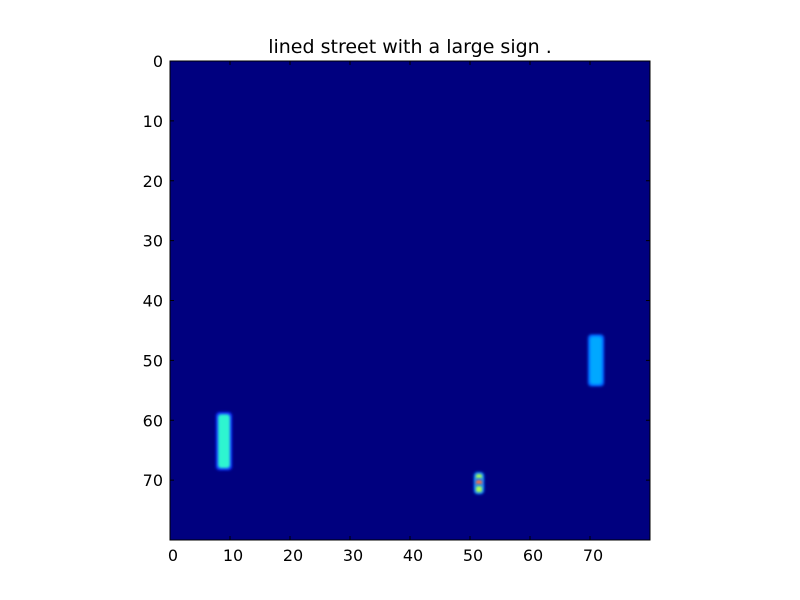 The height and width of the screenshot is (600, 800). What do you see at coordinates (158, 61) in the screenshot?
I see `y-tick-label-0: 0` at bounding box center [158, 61].